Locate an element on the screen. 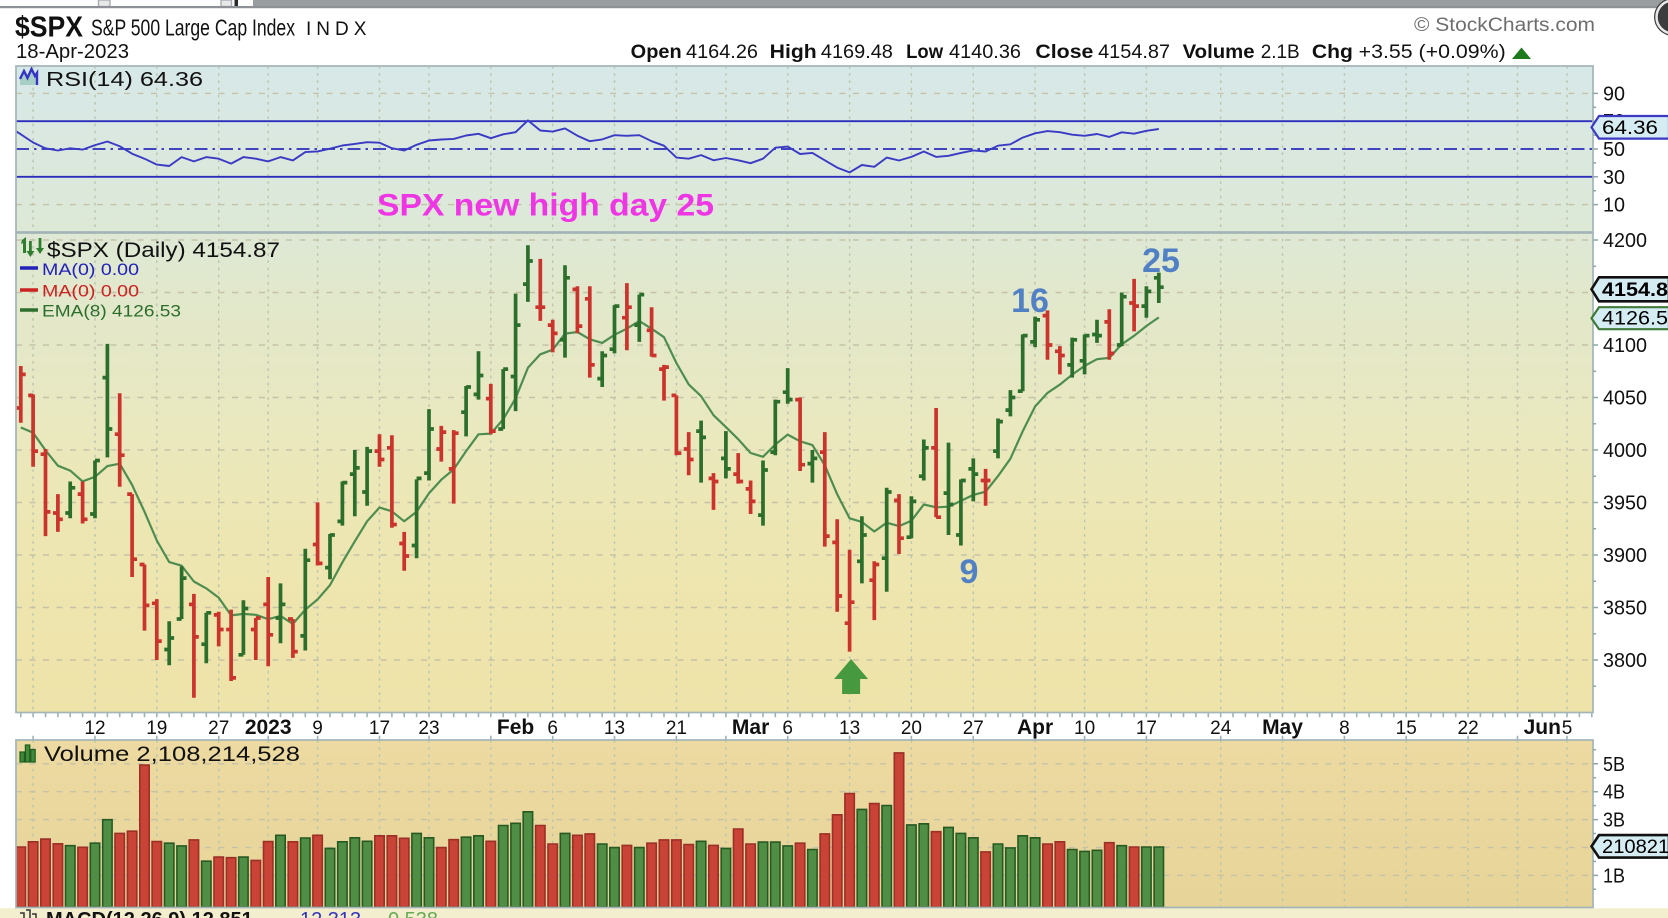 The height and width of the screenshot is (918, 1668). svg-text: S&P 500 Large Cap Index is located at coordinates (193, 28).